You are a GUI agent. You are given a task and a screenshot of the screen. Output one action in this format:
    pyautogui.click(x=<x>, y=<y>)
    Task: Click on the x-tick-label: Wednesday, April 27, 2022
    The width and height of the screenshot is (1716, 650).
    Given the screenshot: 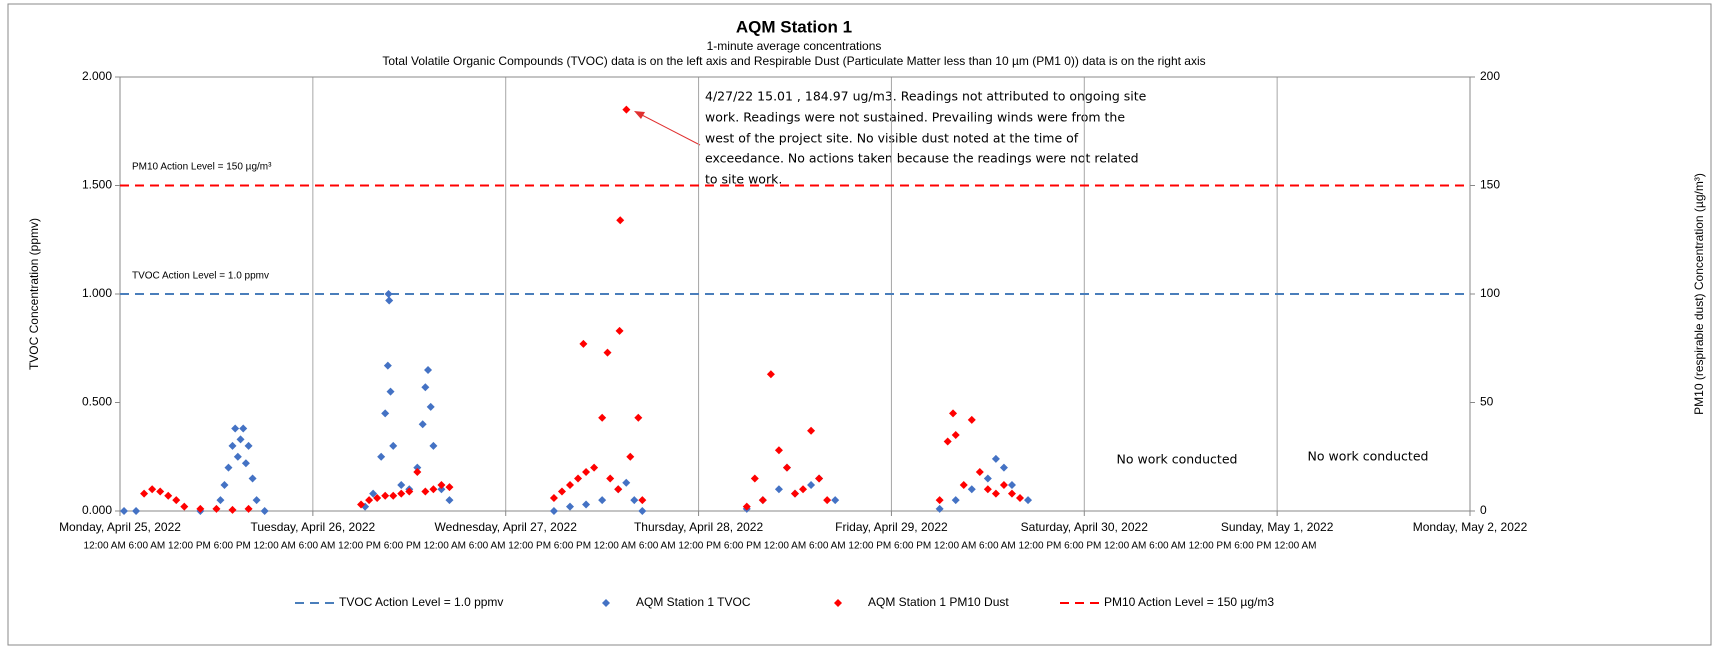 What is the action you would take?
    pyautogui.click(x=506, y=527)
    